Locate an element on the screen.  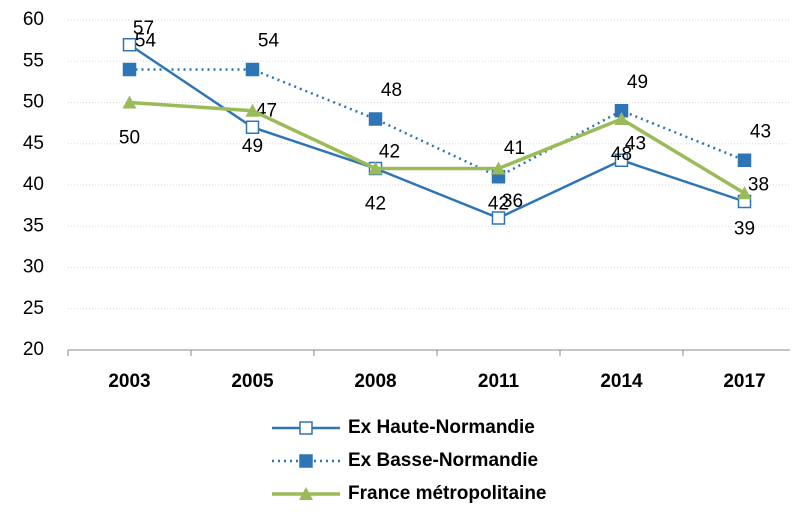
data-label: 50 is located at coordinates (129, 138).